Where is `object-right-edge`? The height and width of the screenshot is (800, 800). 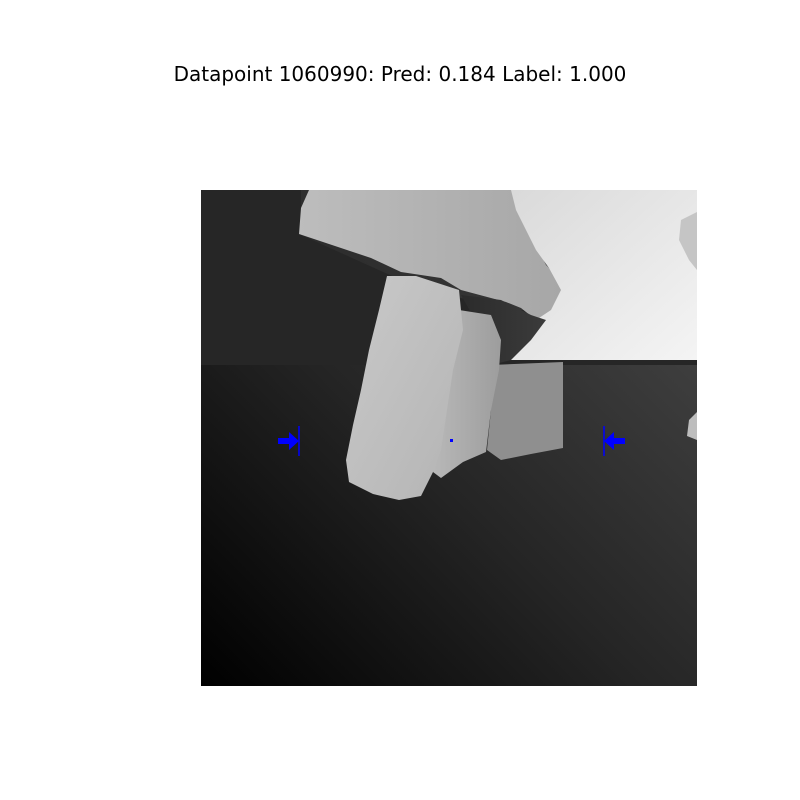 object-right-edge is located at coordinates (688, 241).